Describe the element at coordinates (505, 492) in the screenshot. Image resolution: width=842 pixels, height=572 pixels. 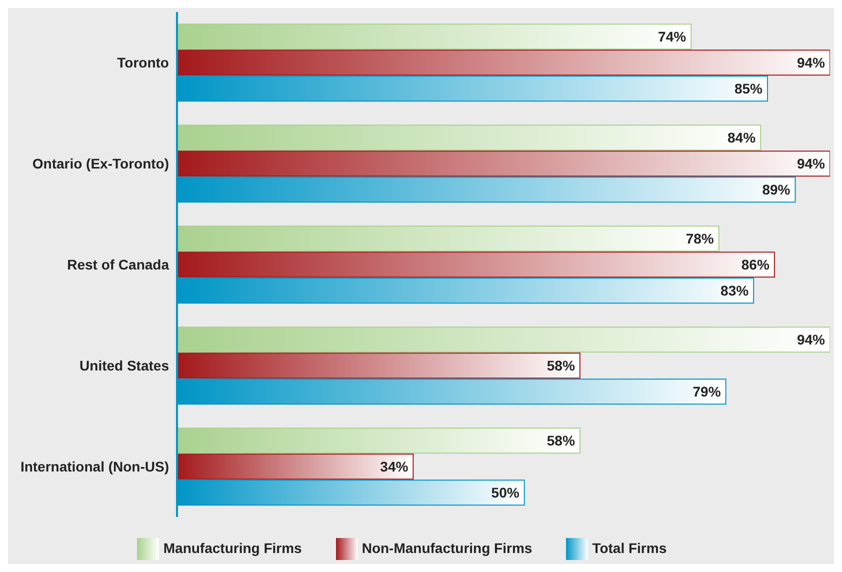
I see `data-label: 50%` at that location.